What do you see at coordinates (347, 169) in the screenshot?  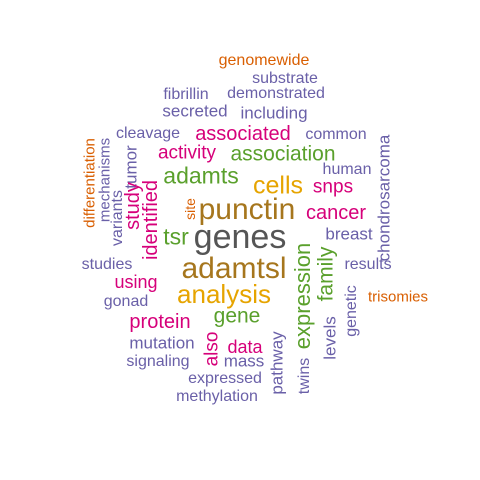 I see `word-human: human` at bounding box center [347, 169].